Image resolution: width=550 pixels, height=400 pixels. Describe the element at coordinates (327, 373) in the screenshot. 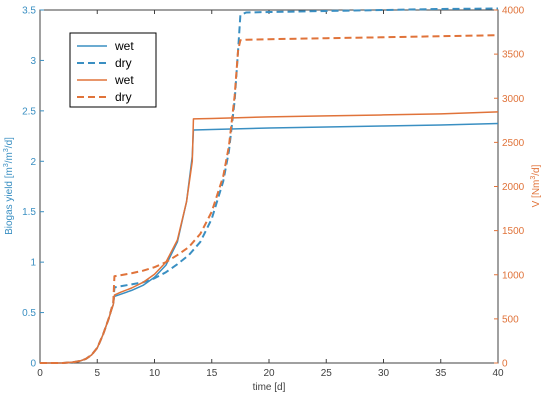

I see `x-tick-label: 25` at that location.